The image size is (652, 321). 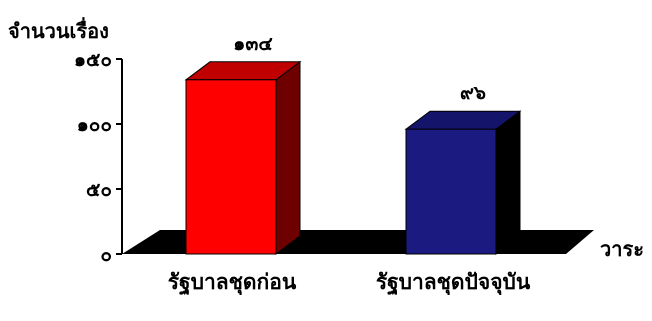 What do you see at coordinates (93, 60) in the screenshot?
I see `y-tick-label: ๑๕๐` at bounding box center [93, 60].